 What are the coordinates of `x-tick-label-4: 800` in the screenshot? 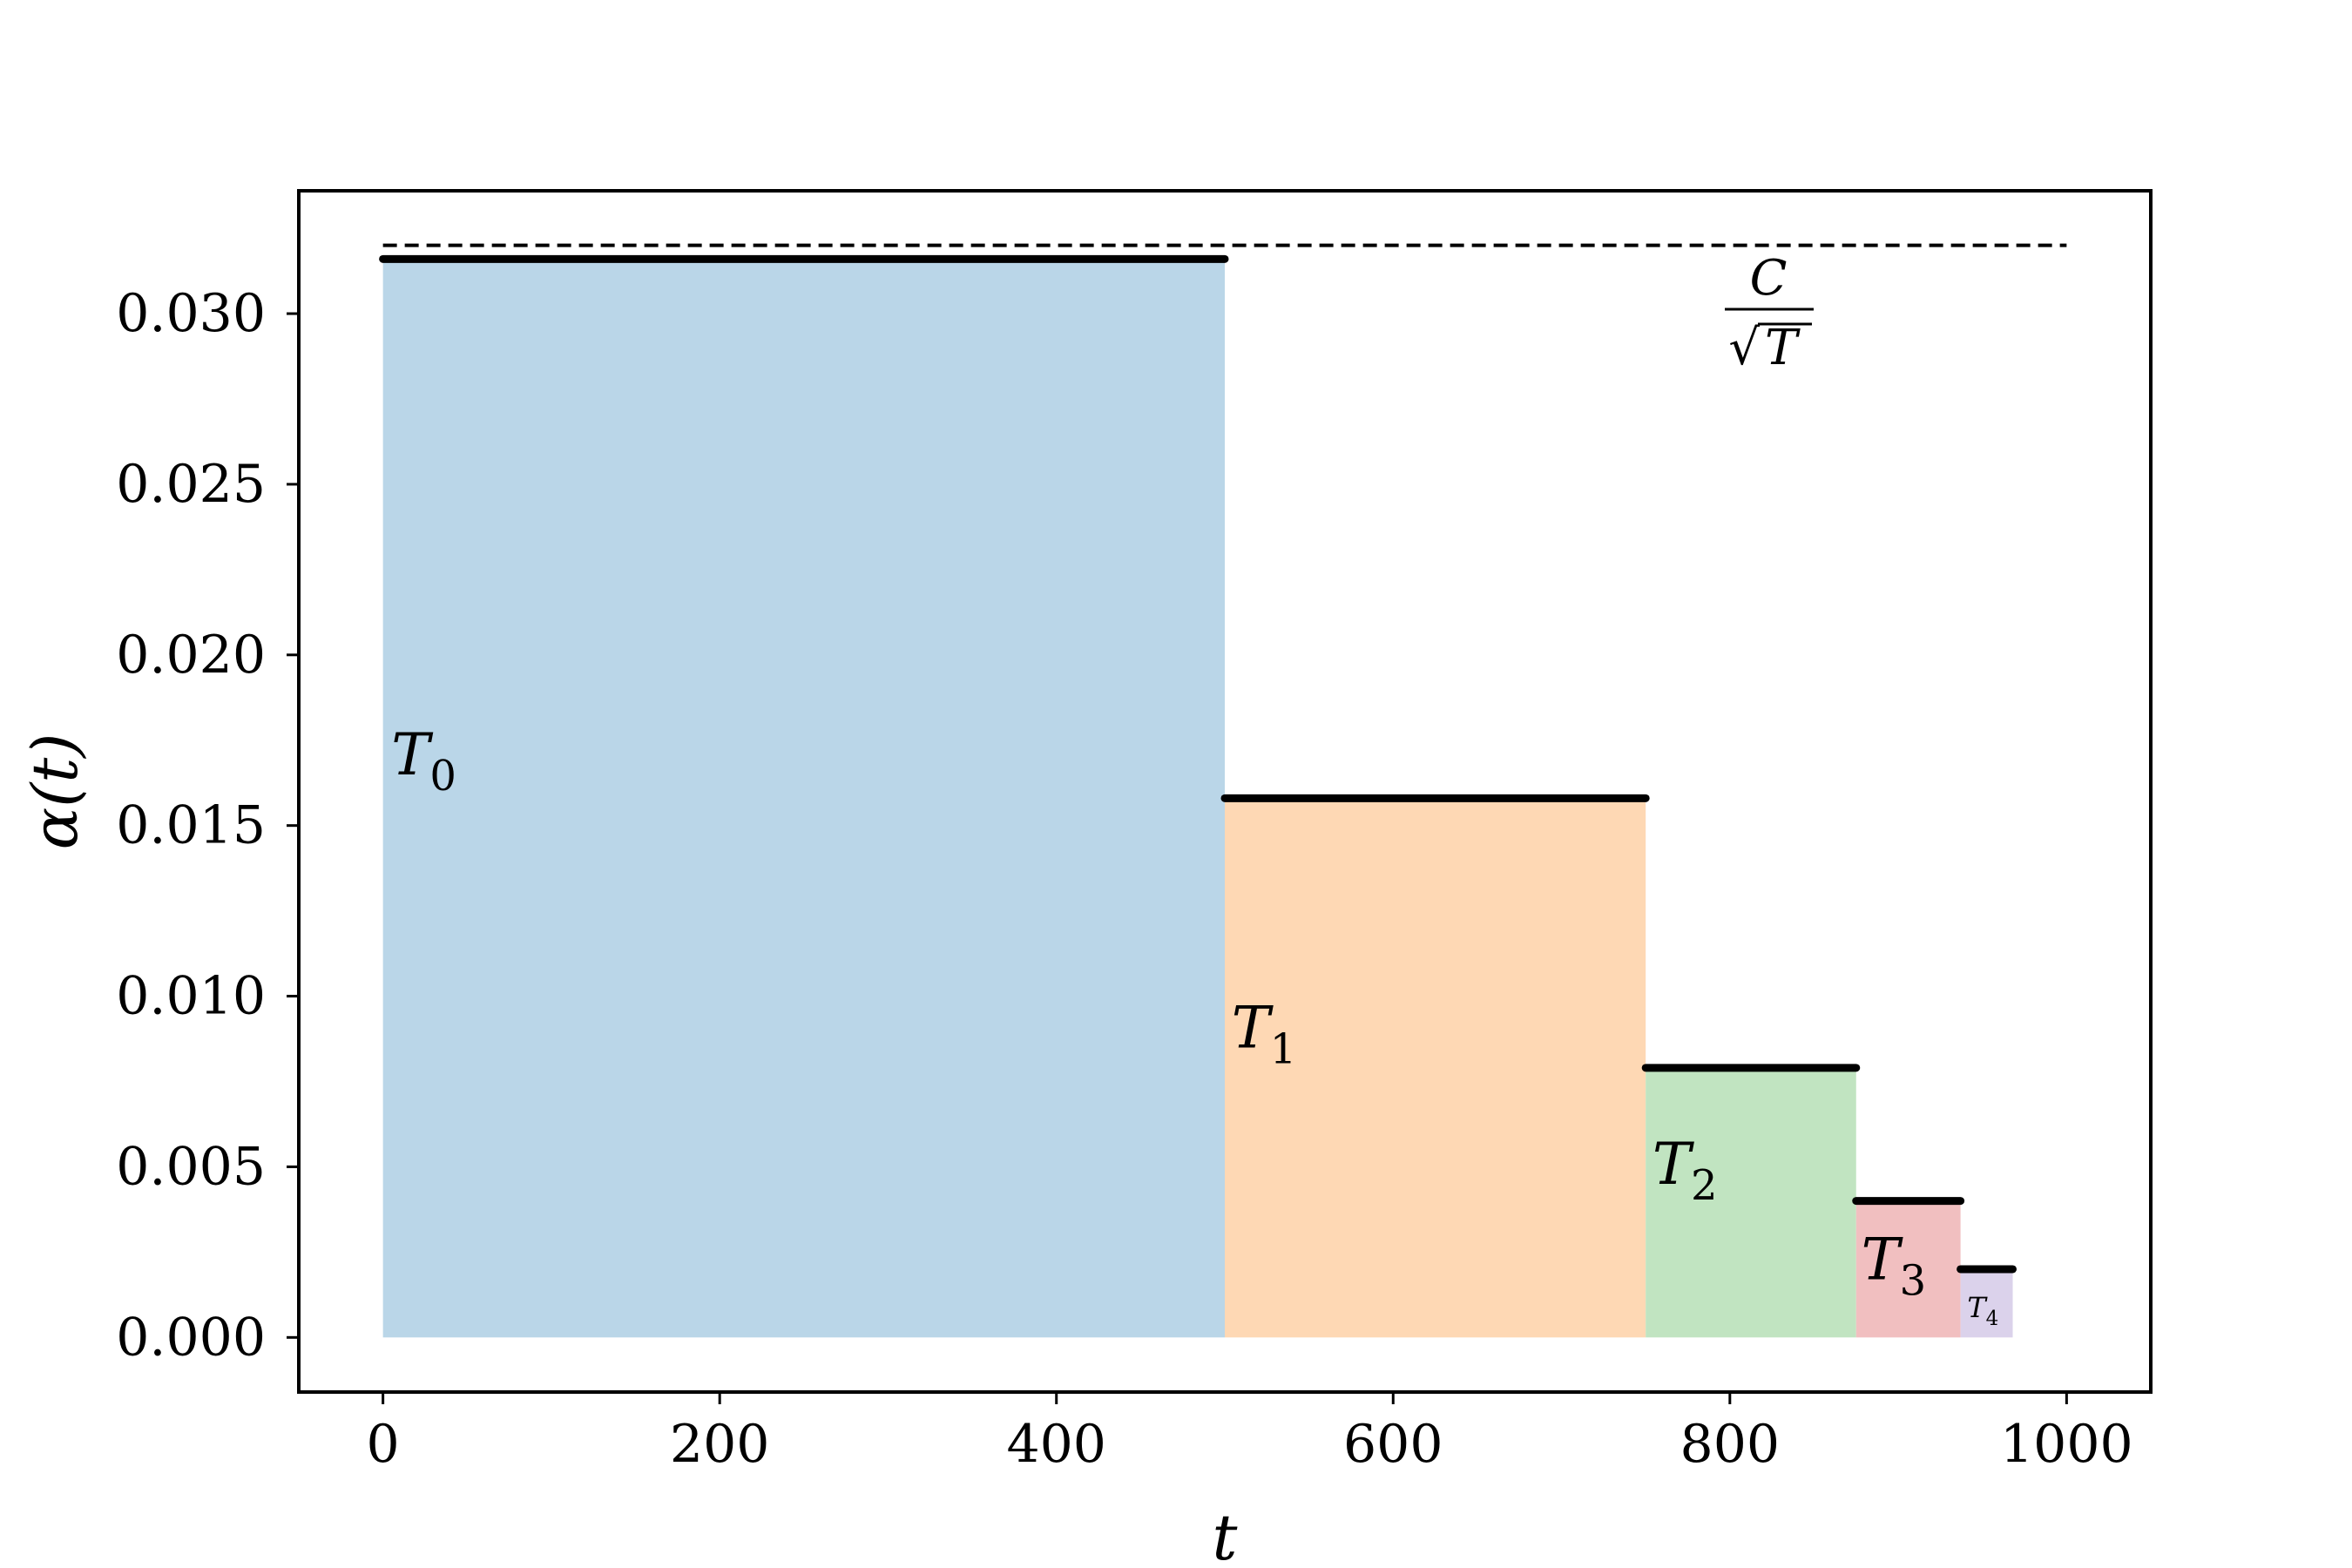 It's located at (1730, 1444).